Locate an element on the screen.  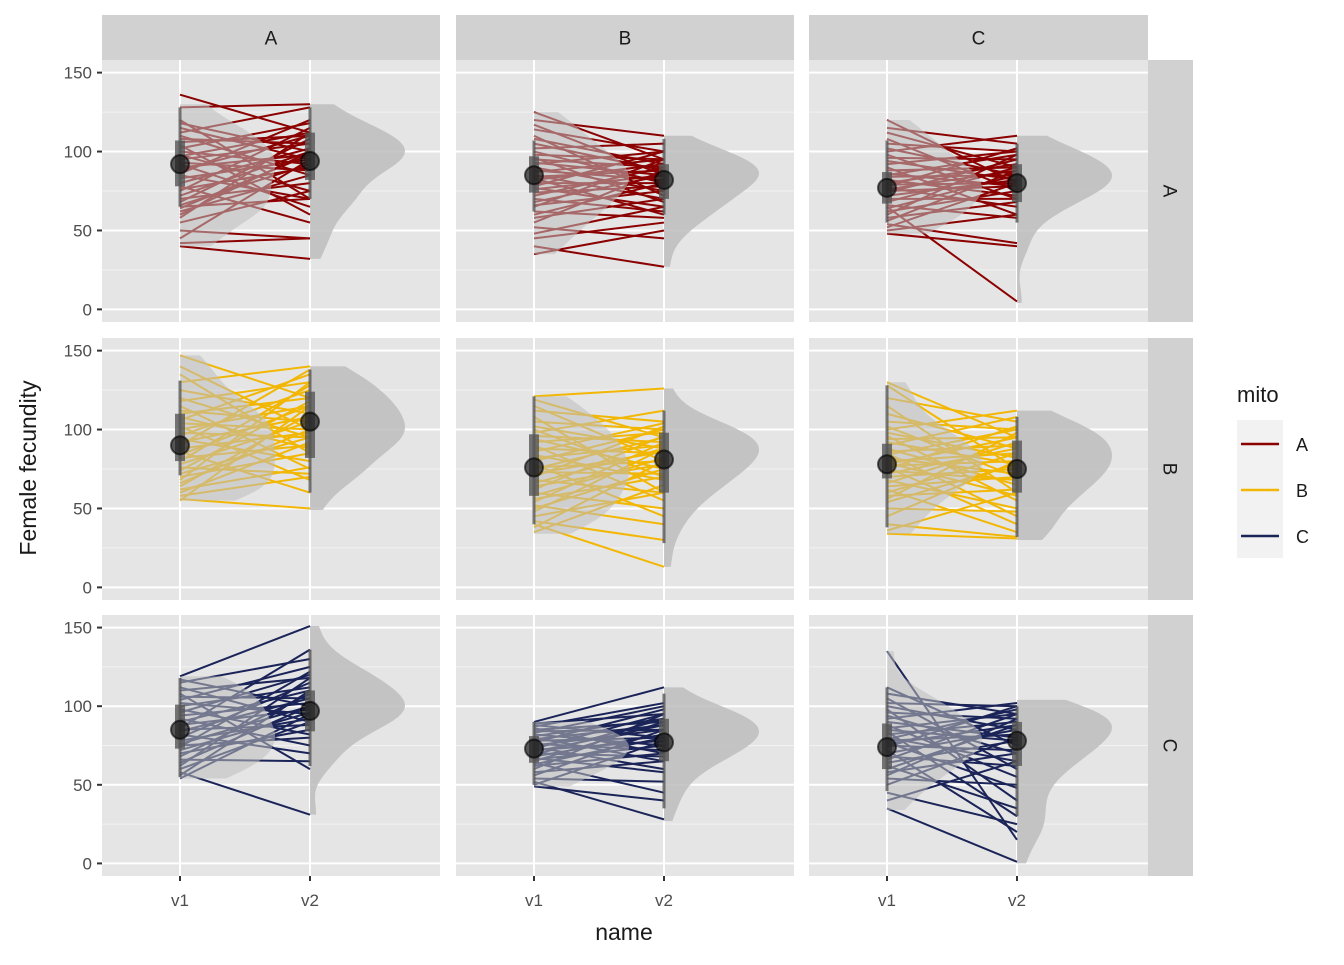
panel-C-C is located at coordinates (978, 745).